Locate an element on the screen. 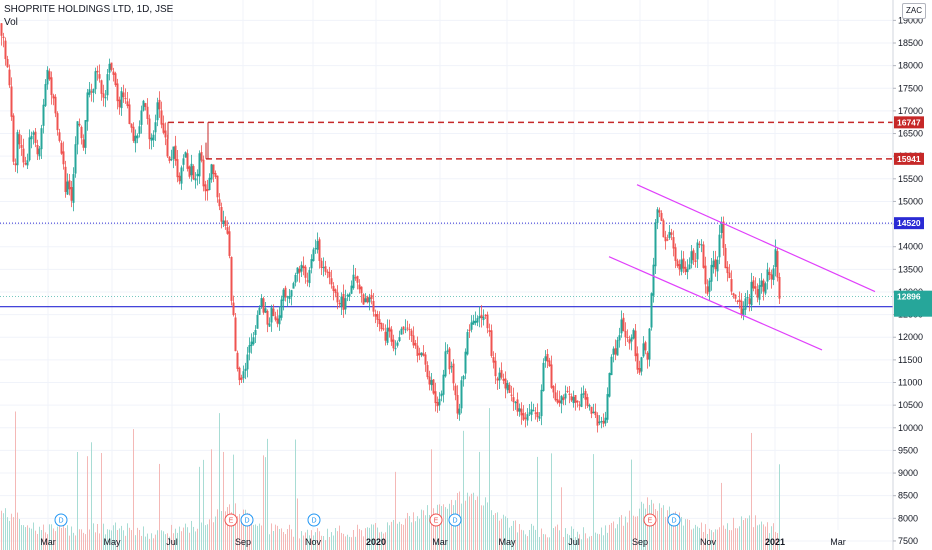 The image size is (932, 550). dividend-marker-icon is located at coordinates (61, 520).